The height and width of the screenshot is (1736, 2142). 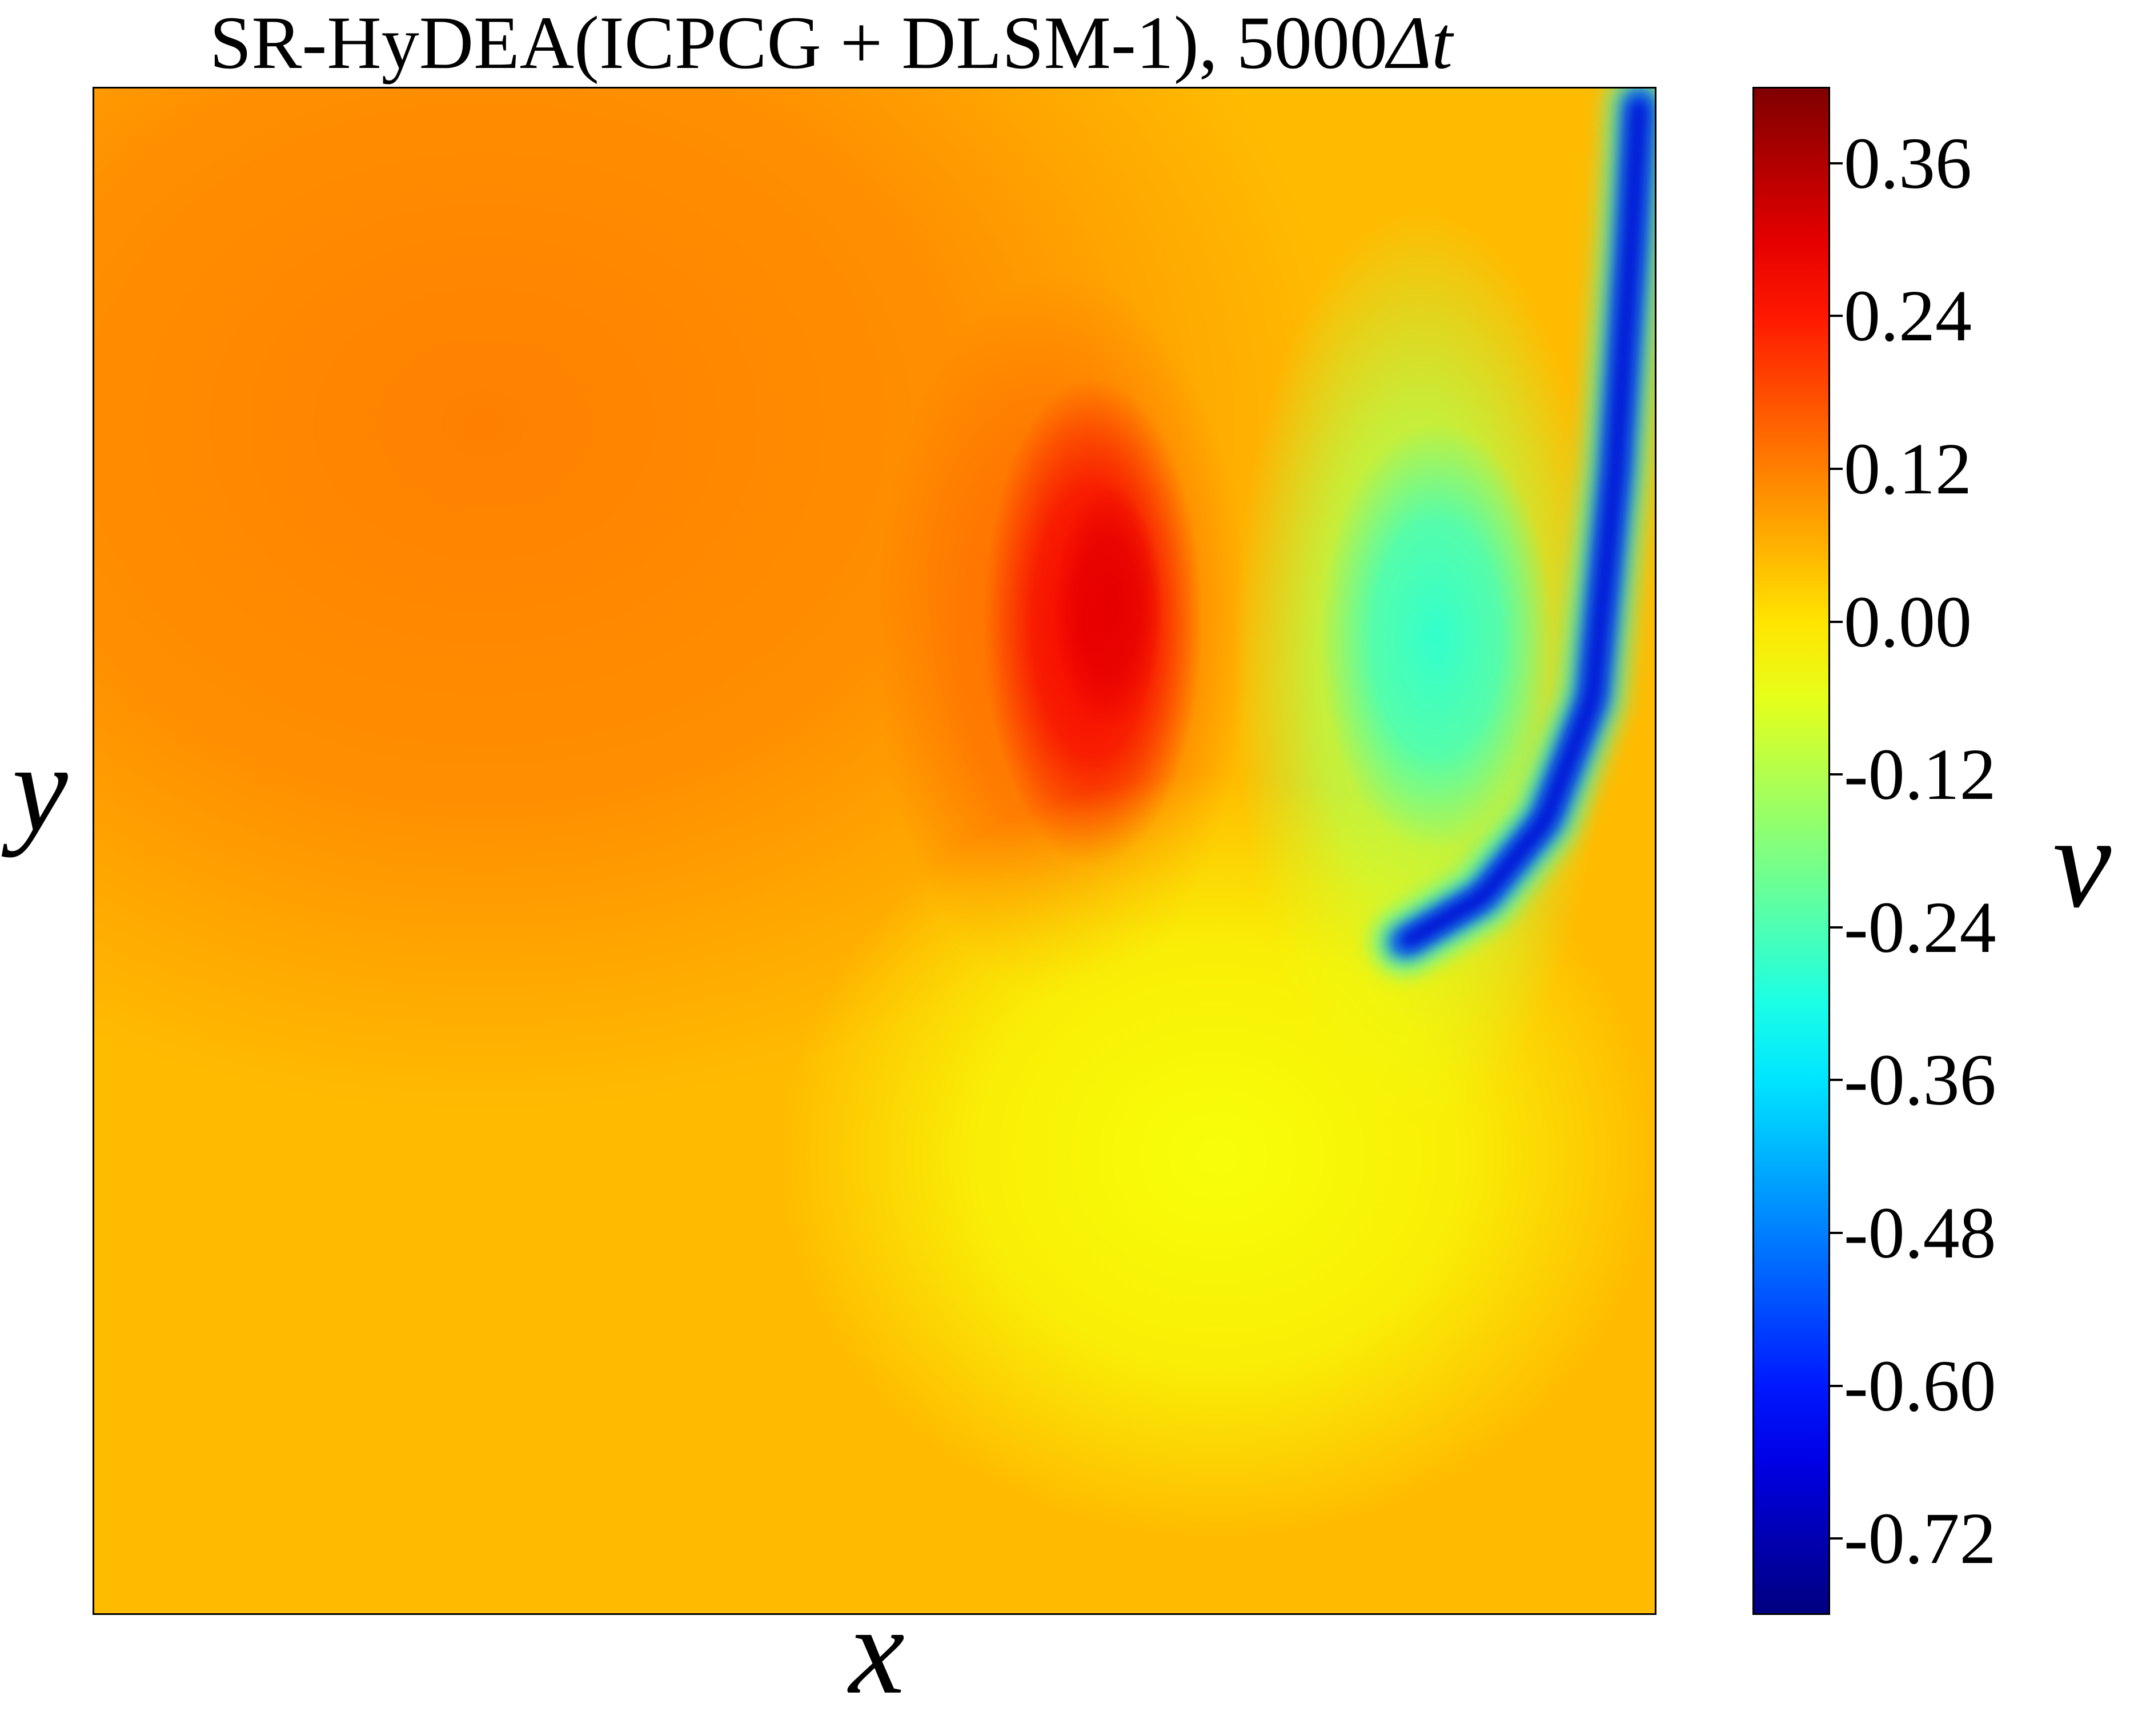 I want to click on colorbar-tick-label: -0.60, so click(x=1920, y=1385).